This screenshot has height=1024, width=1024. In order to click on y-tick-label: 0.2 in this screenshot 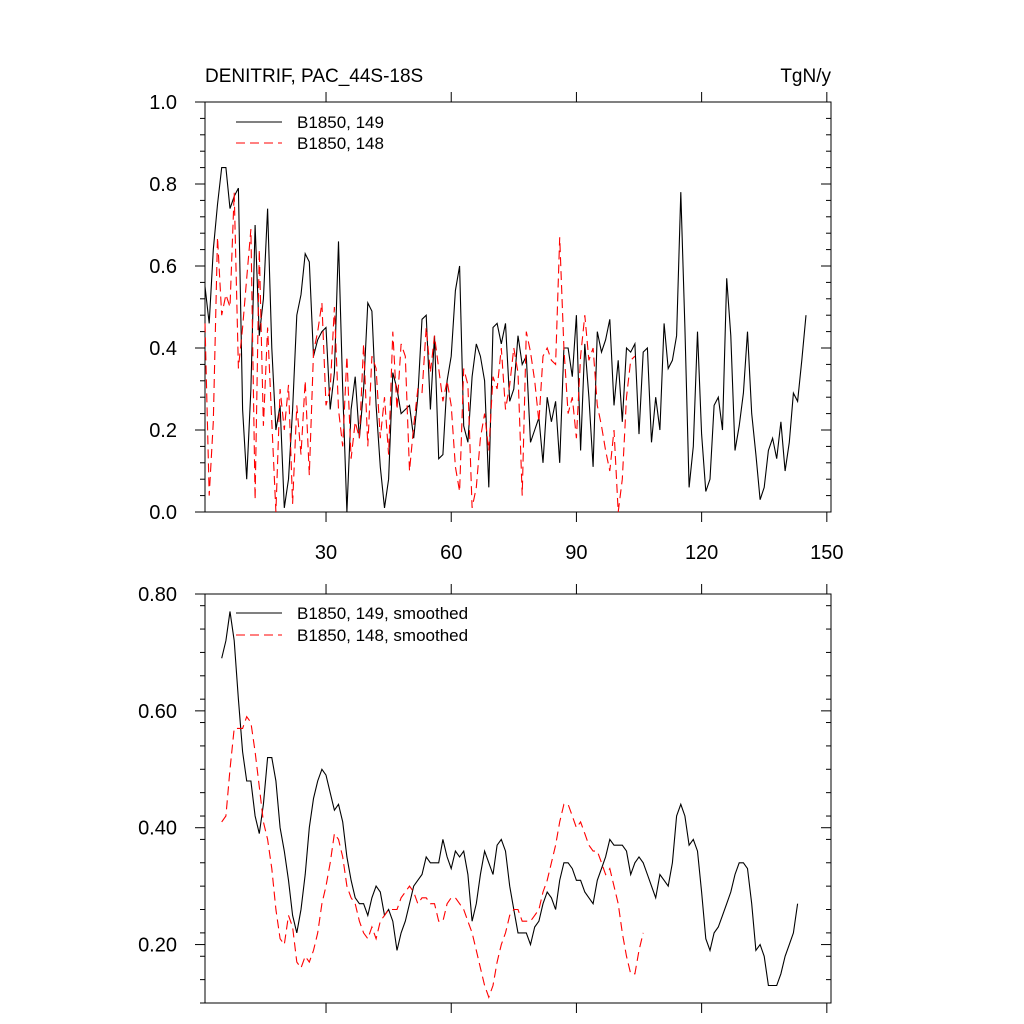, I will do `click(163, 431)`.